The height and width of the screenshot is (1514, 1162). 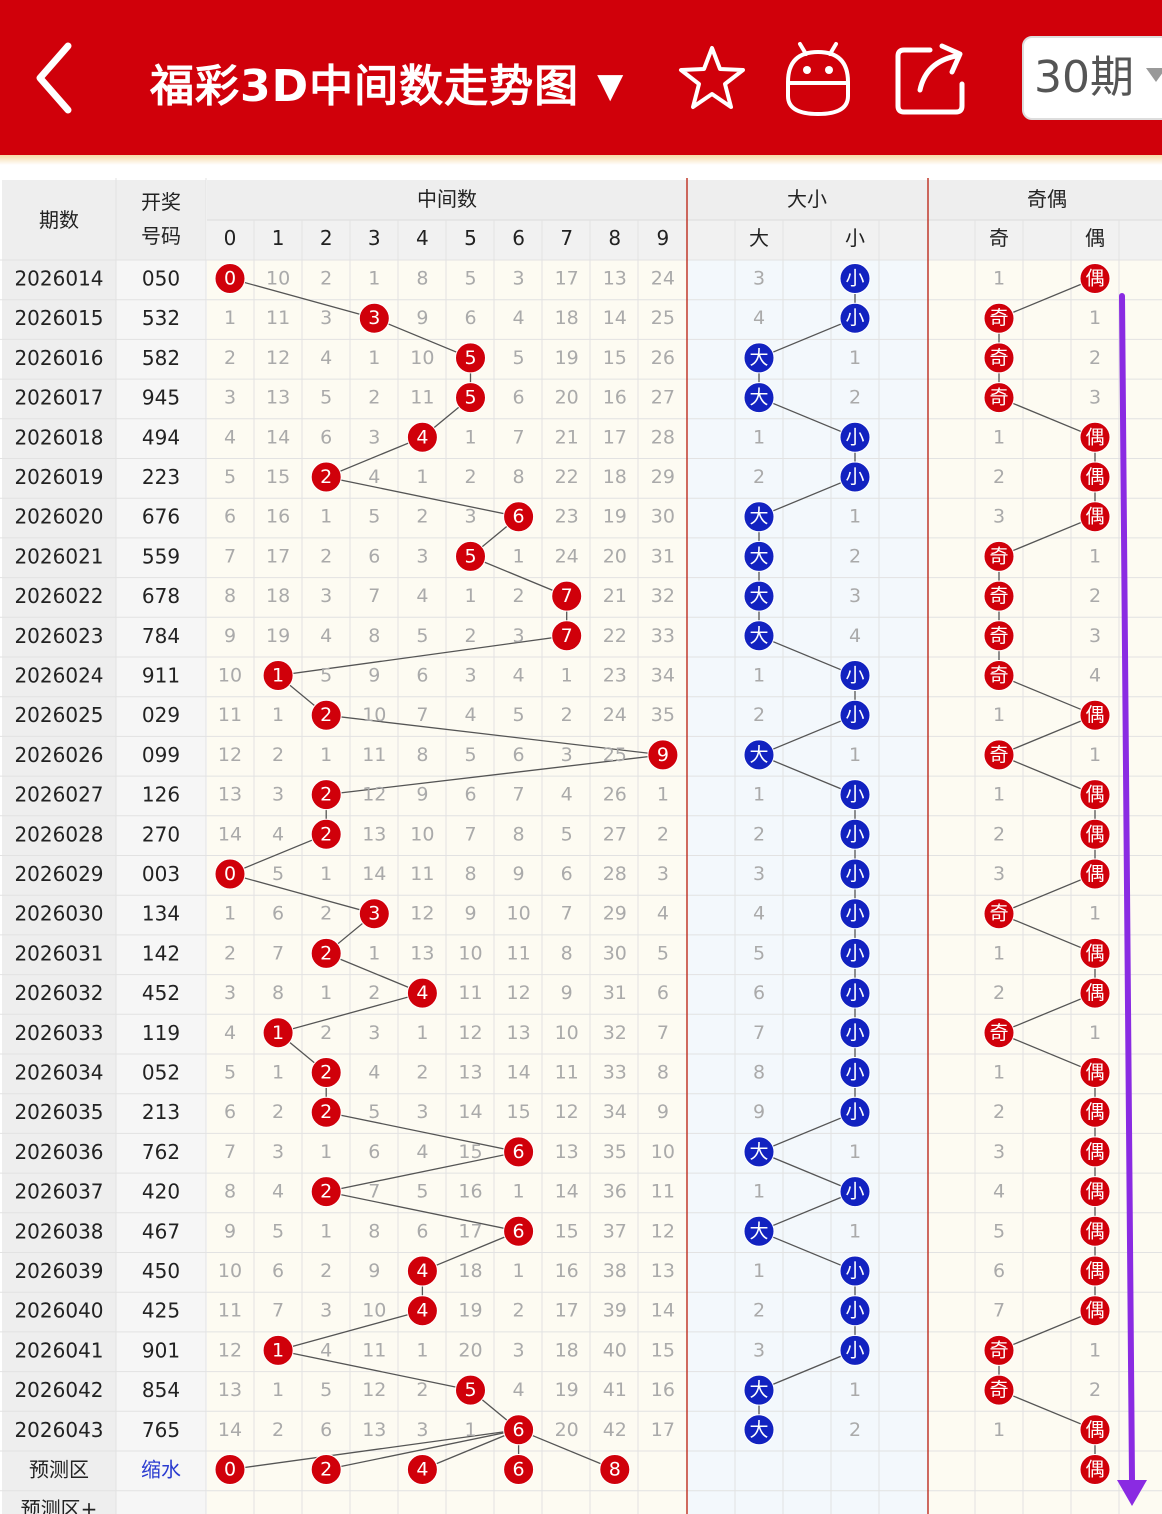 What do you see at coordinates (278, 238) in the screenshot?
I see `digit-column-header: 1` at bounding box center [278, 238].